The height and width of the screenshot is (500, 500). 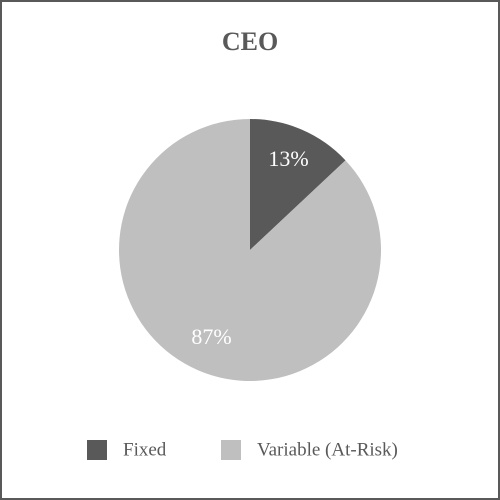 I want to click on pie-slice, so click(x=298, y=184).